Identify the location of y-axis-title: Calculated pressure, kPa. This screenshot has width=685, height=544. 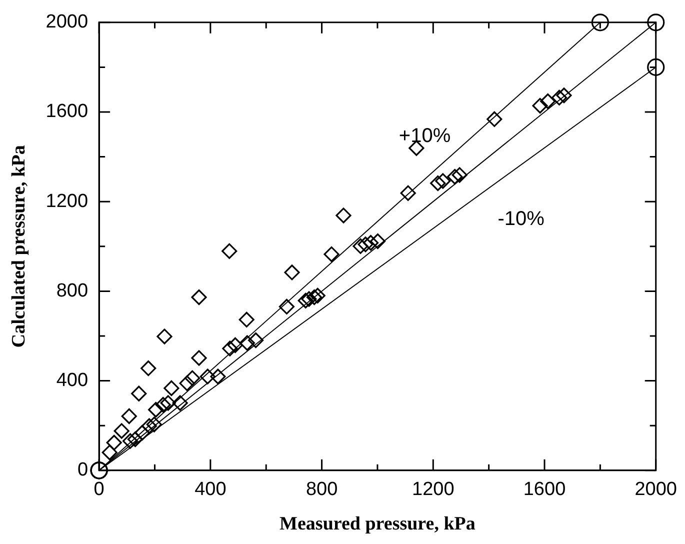
(19, 246).